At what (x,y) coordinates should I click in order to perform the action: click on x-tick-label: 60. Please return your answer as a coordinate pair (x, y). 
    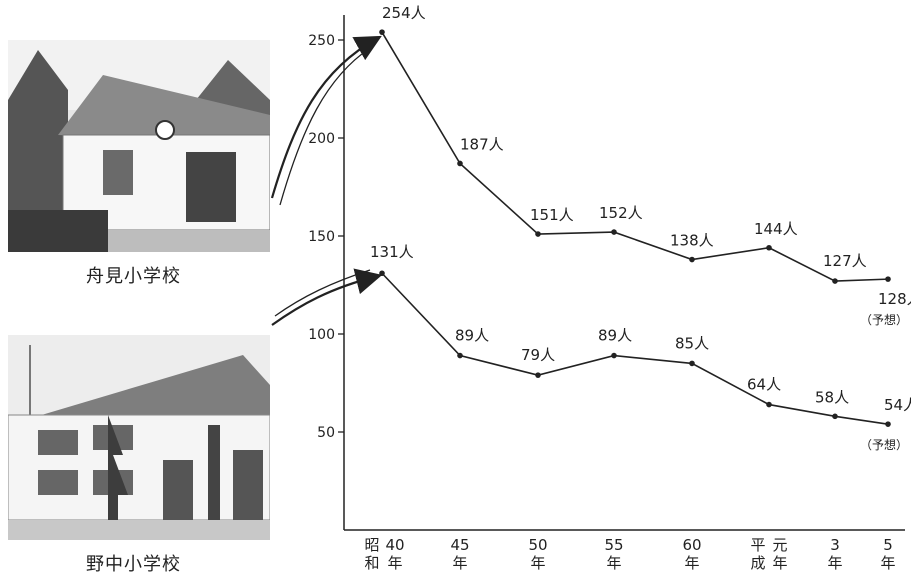
    Looking at the image, I should click on (691, 545).